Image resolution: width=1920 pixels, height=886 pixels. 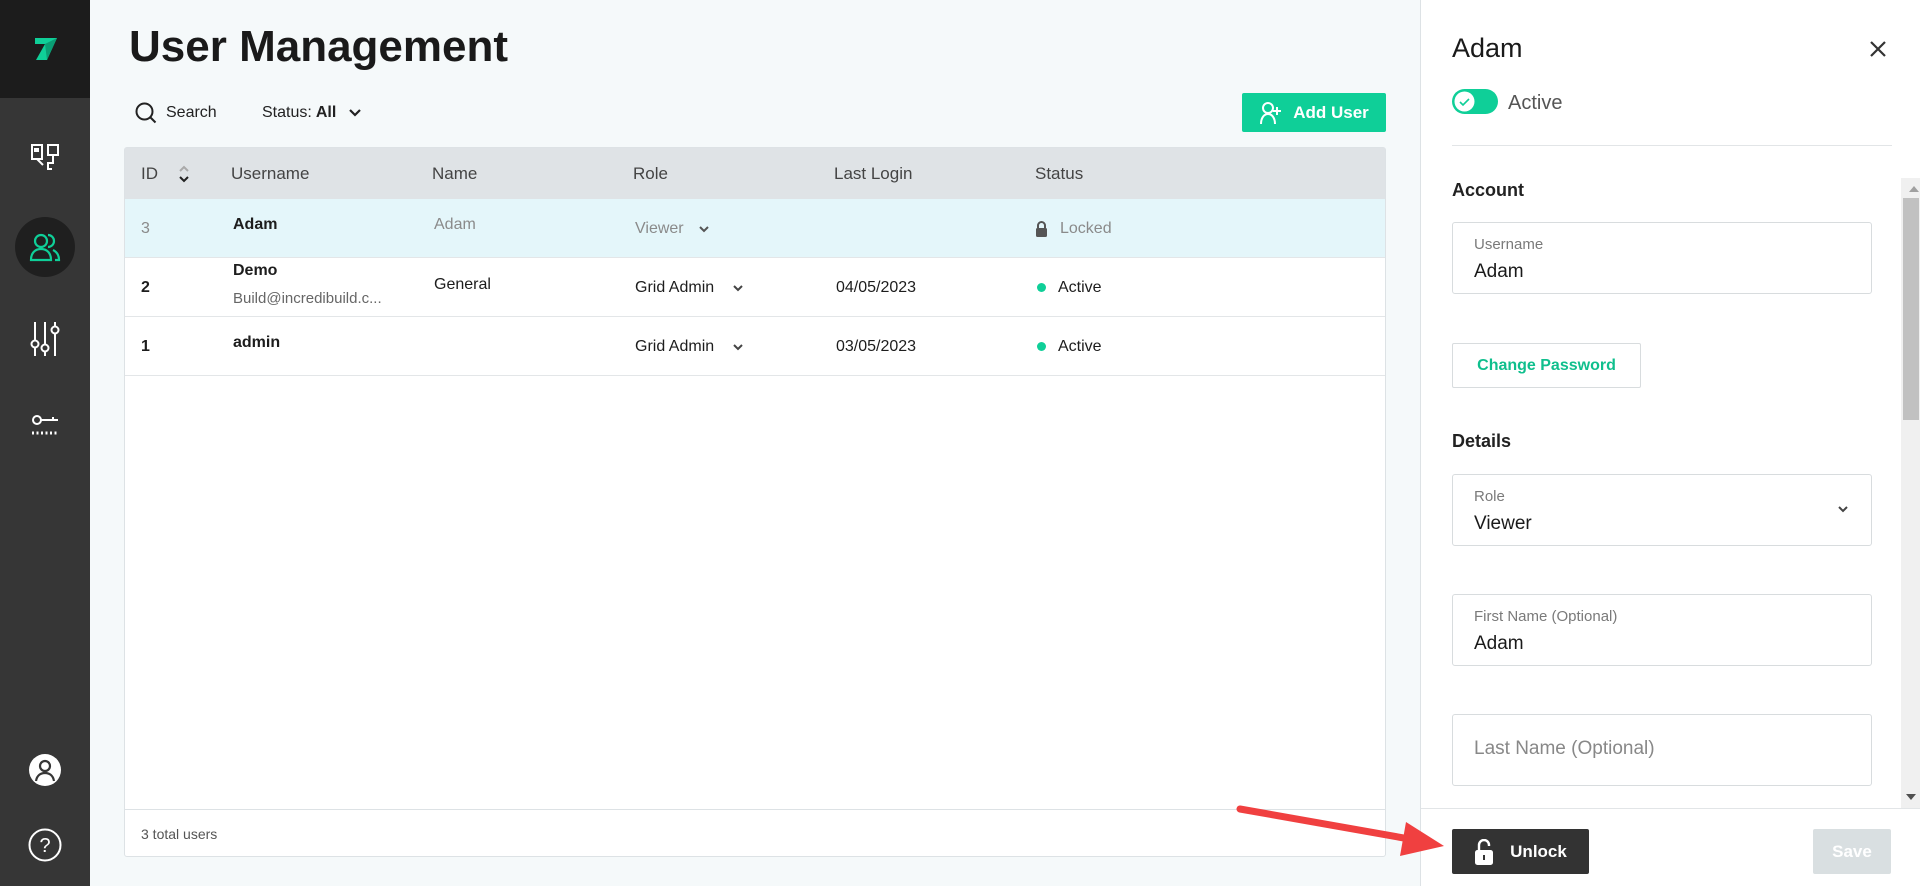 I want to click on settings-sliders-icon, so click(x=45, y=339).